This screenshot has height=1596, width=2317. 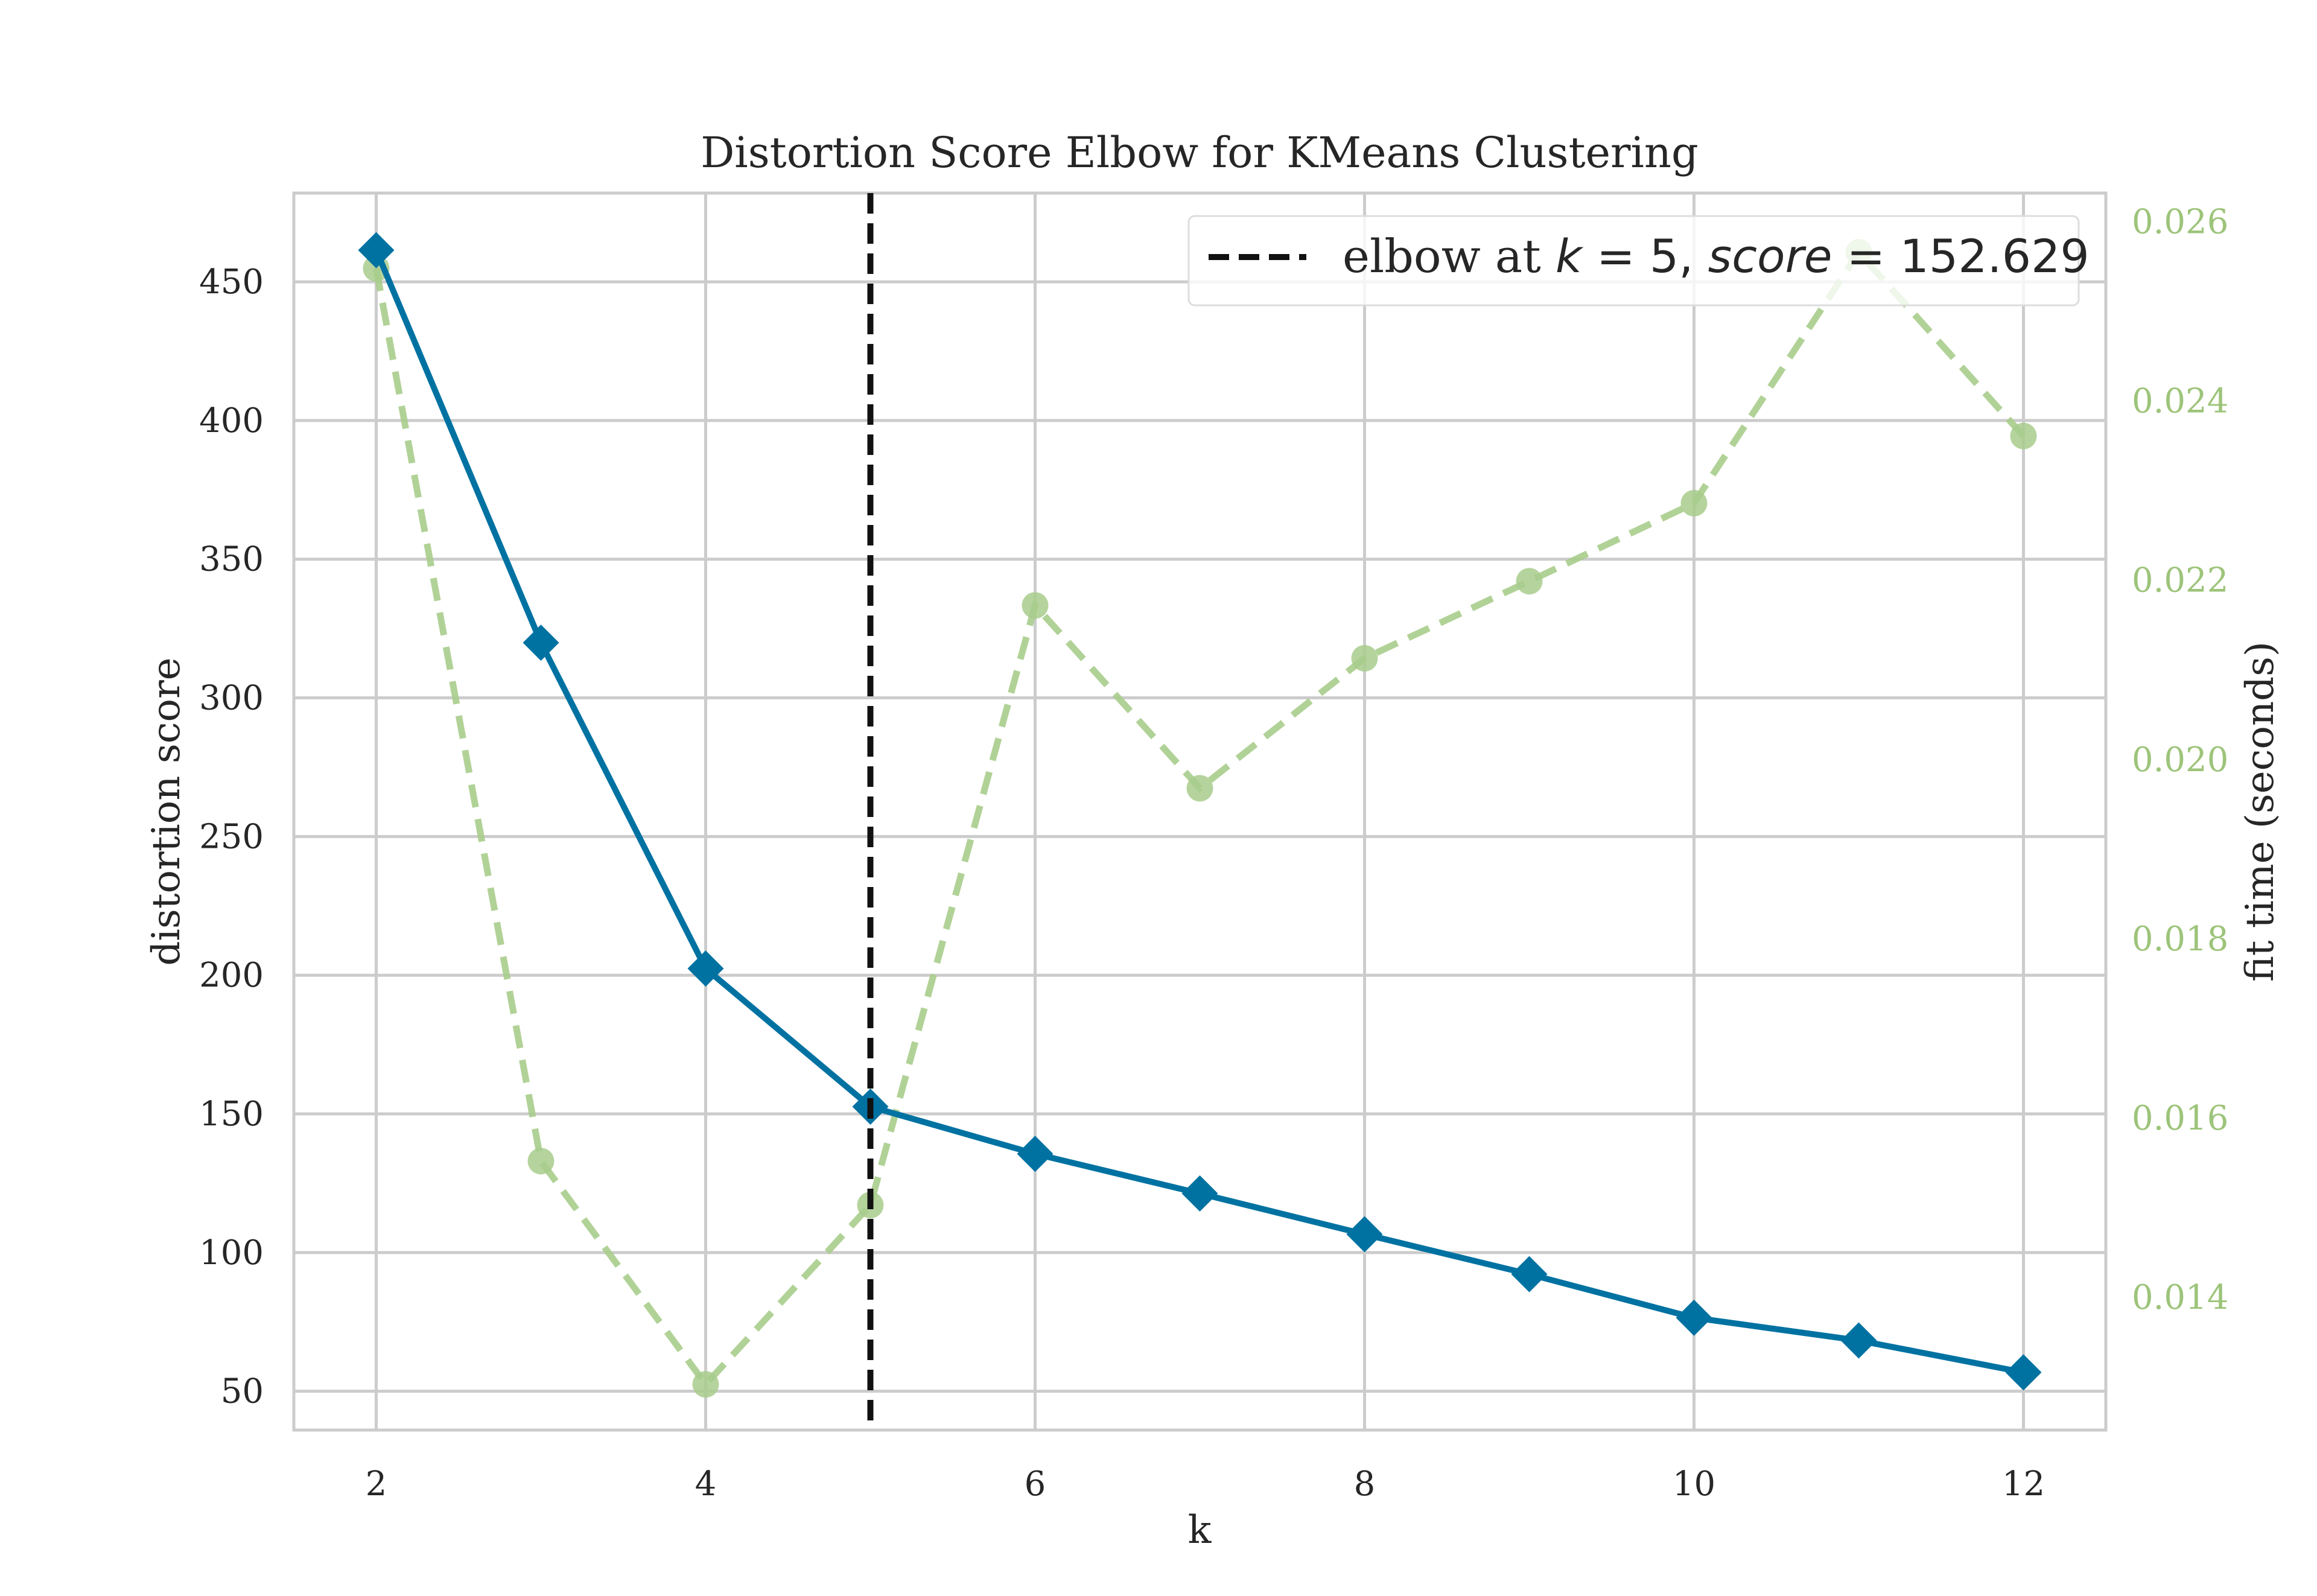 I want to click on y2-tick-label: 0.026, so click(x=2180, y=223).